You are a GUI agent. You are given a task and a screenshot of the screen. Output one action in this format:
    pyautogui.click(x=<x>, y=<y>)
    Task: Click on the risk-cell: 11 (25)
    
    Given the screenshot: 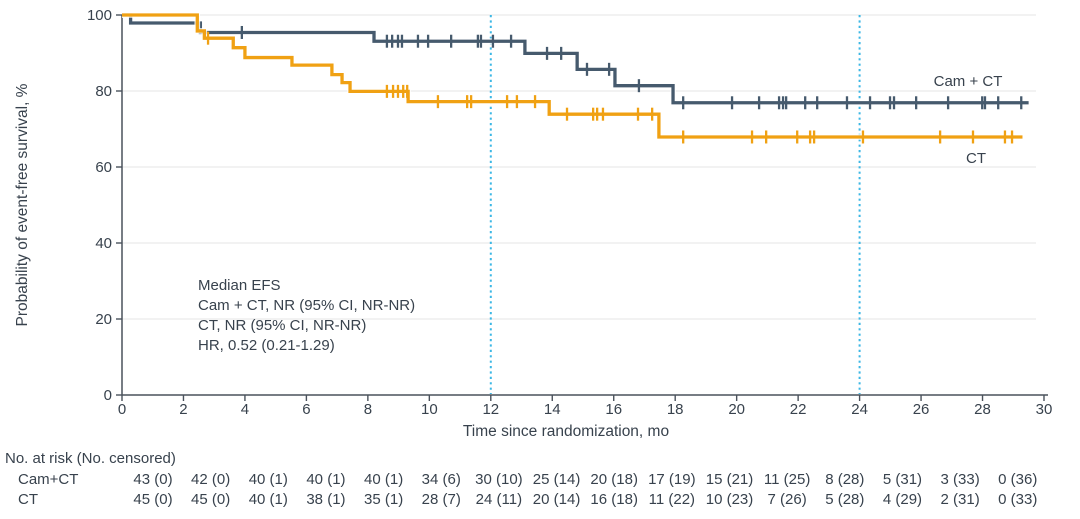 What is the action you would take?
    pyautogui.click(x=787, y=479)
    